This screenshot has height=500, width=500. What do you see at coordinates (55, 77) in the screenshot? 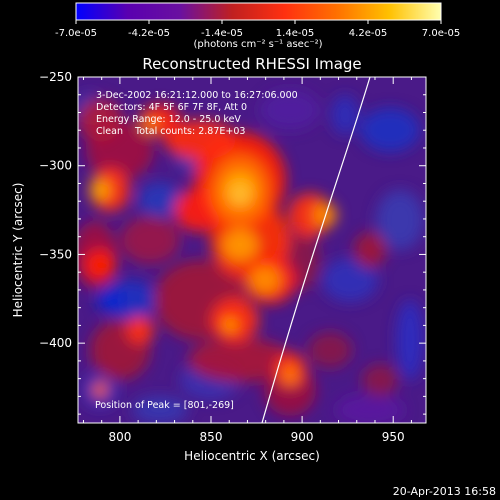
I see `y-tick-label: −250` at bounding box center [55, 77].